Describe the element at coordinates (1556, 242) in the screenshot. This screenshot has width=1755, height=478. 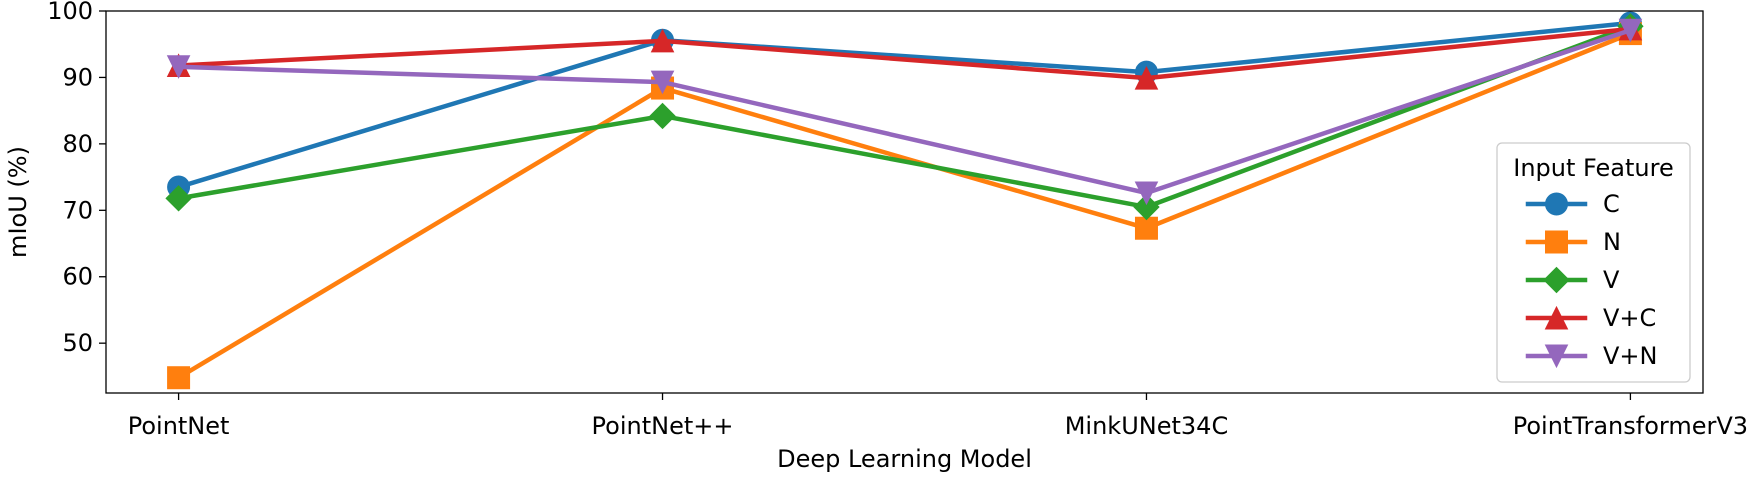
I see `legend-marker-n` at that location.